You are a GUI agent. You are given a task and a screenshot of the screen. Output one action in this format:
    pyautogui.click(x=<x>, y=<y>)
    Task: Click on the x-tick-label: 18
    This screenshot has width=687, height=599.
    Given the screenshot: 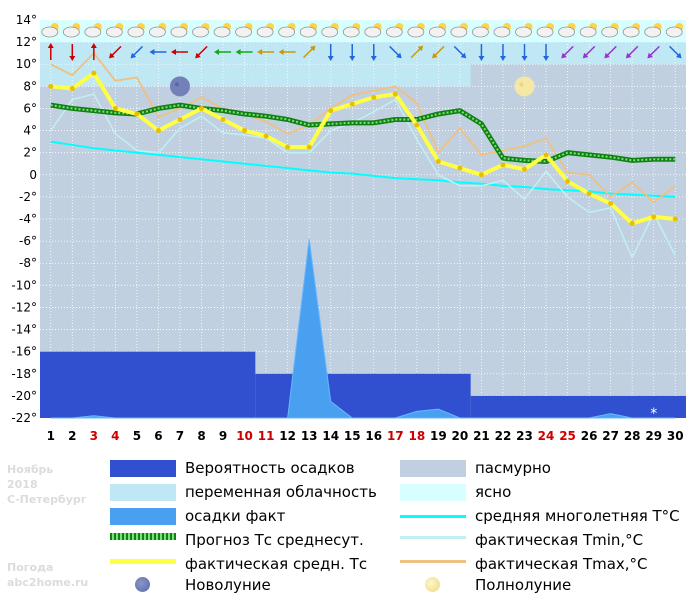 What is the action you would take?
    pyautogui.click(x=416, y=436)
    